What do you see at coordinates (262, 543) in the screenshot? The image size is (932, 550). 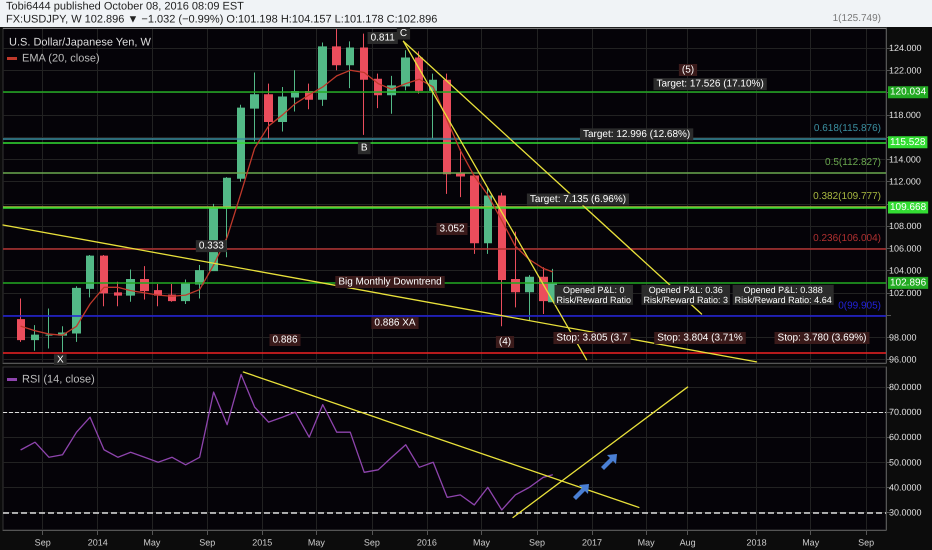 I see `x-tick-label: 2015` at bounding box center [262, 543].